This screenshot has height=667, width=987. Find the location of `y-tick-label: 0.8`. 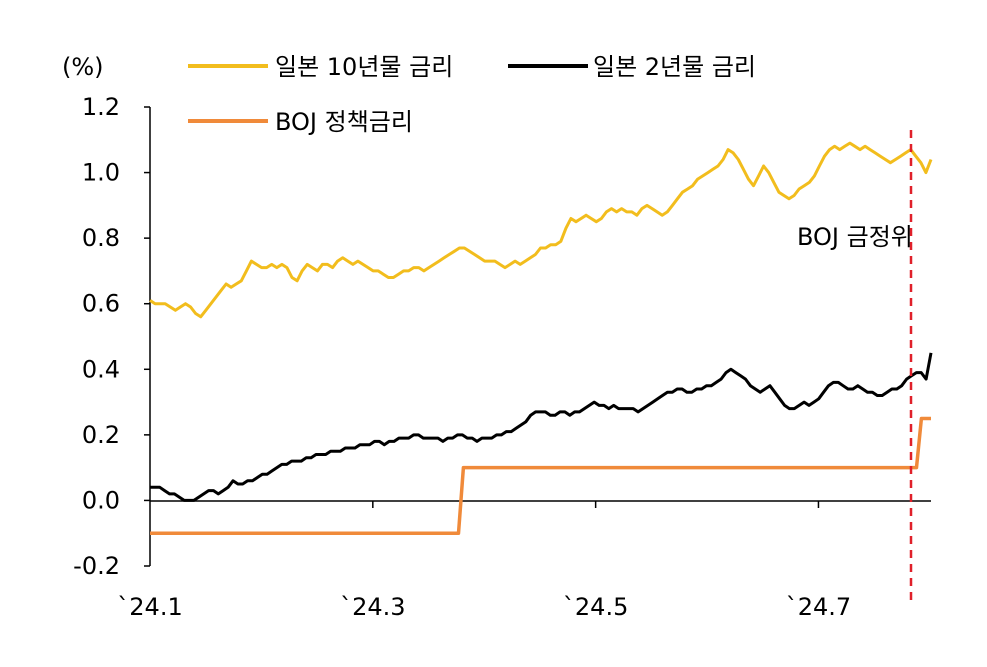

y-tick-label: 0.8 is located at coordinates (101, 238).